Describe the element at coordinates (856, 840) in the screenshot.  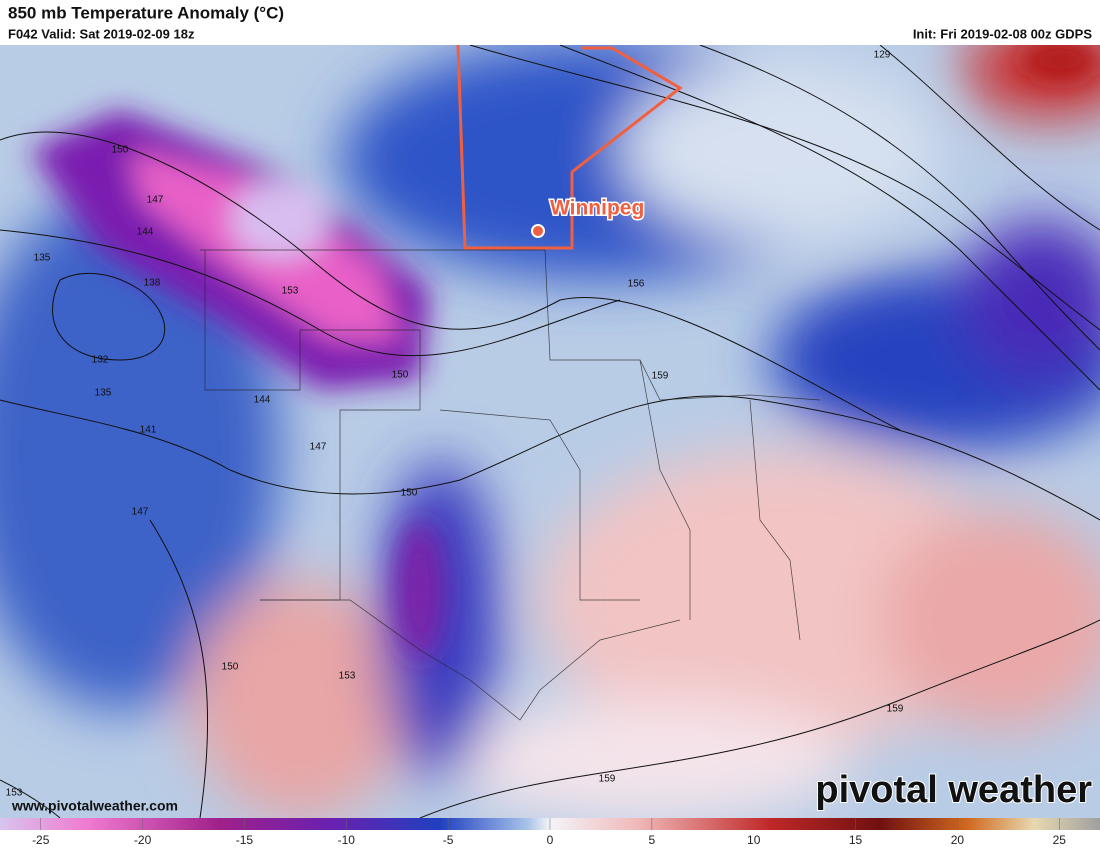
I see `colorbar-tick-label: 15` at that location.